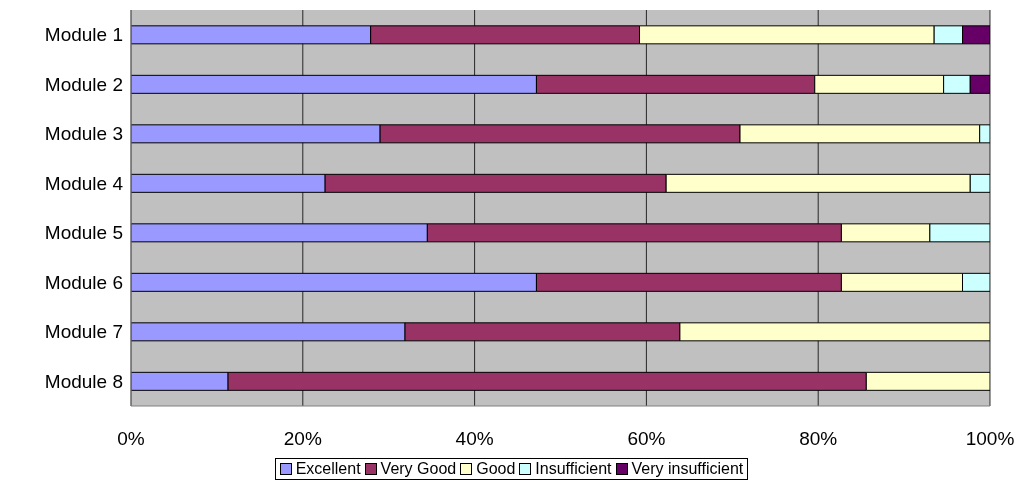 This screenshot has height=497, width=1023. Describe the element at coordinates (83, 84) in the screenshot. I see `y-tick-label: Module 2` at that location.